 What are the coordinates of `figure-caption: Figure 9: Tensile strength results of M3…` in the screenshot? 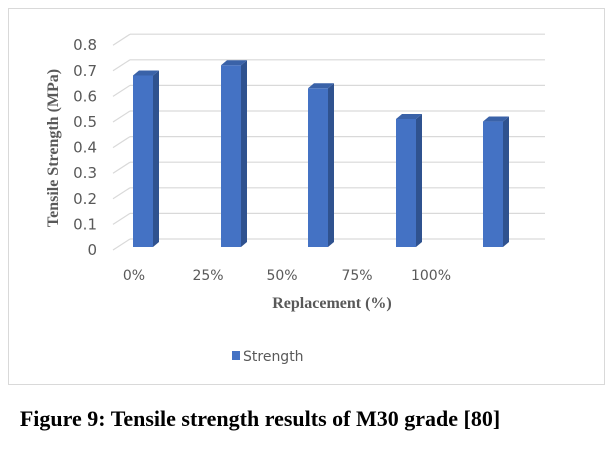 It's located at (260, 418).